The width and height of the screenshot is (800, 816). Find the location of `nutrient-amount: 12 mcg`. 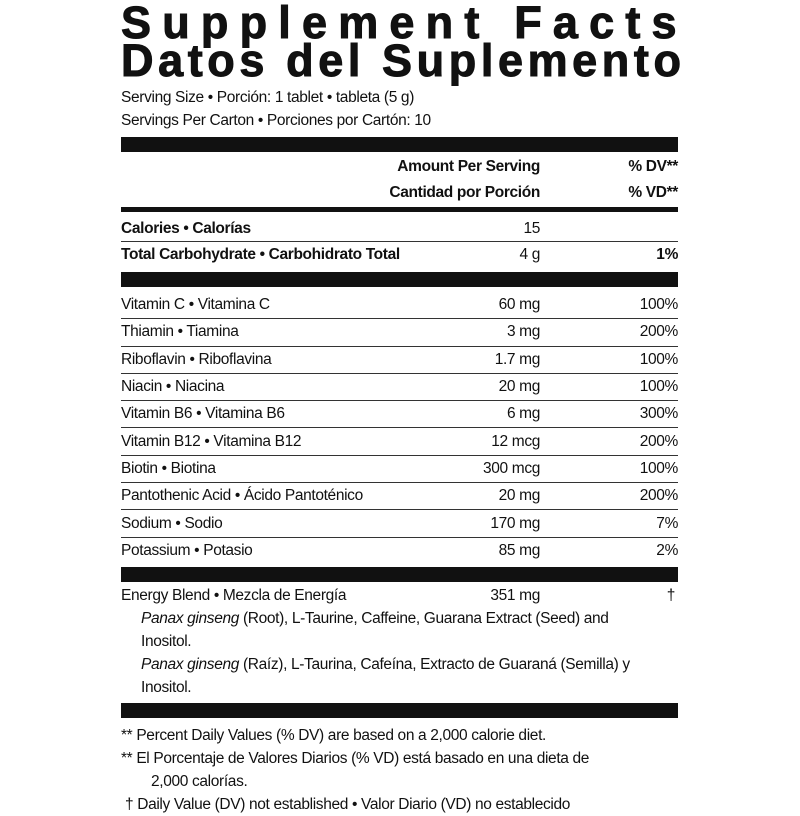

nutrient-amount: 12 mcg is located at coordinates (515, 441).